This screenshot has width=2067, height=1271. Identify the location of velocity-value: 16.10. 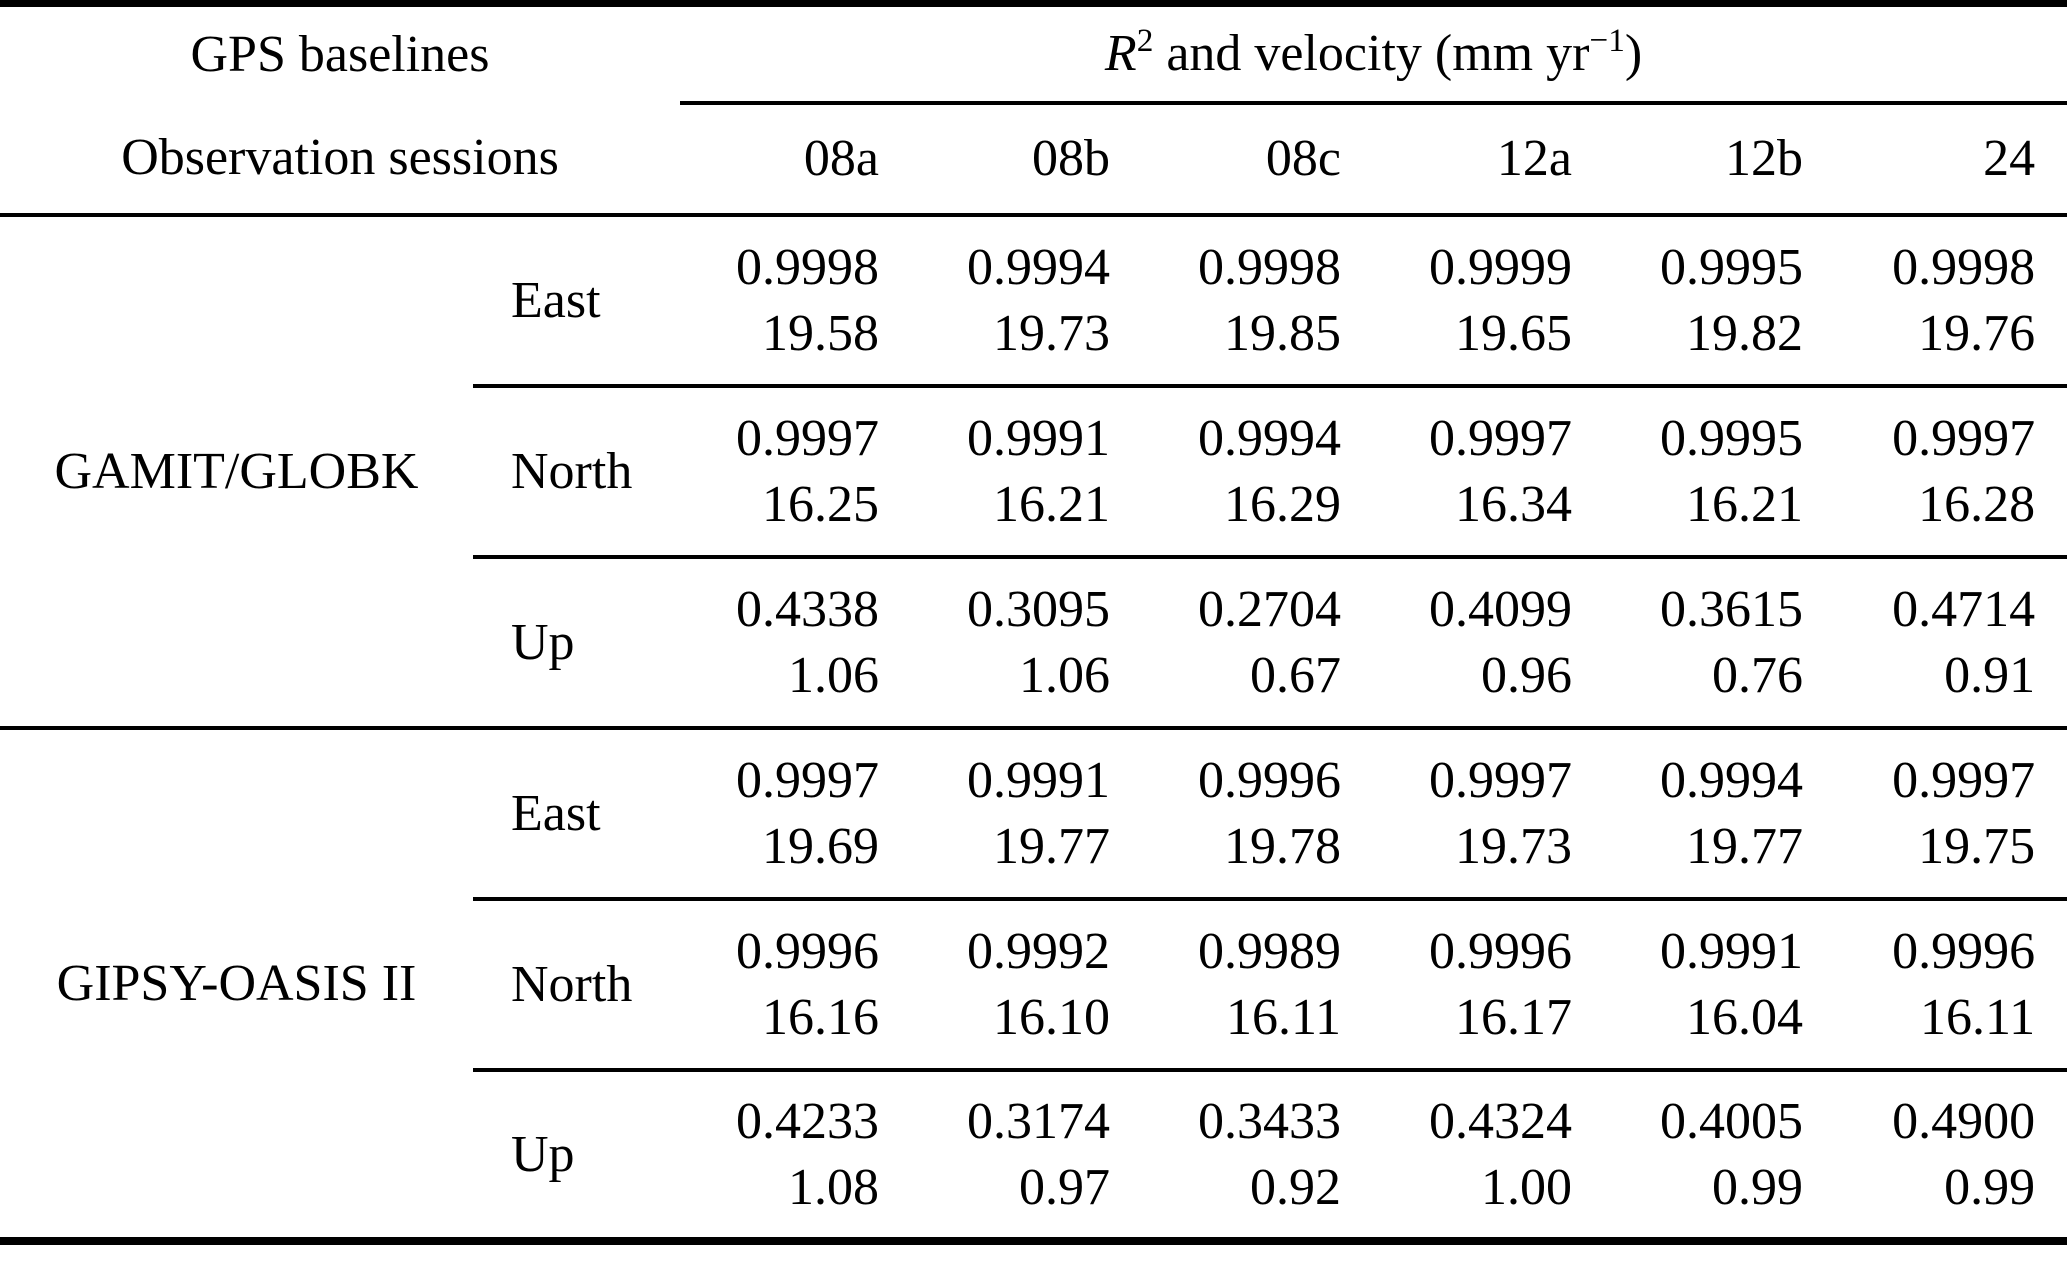
(1052, 1017).